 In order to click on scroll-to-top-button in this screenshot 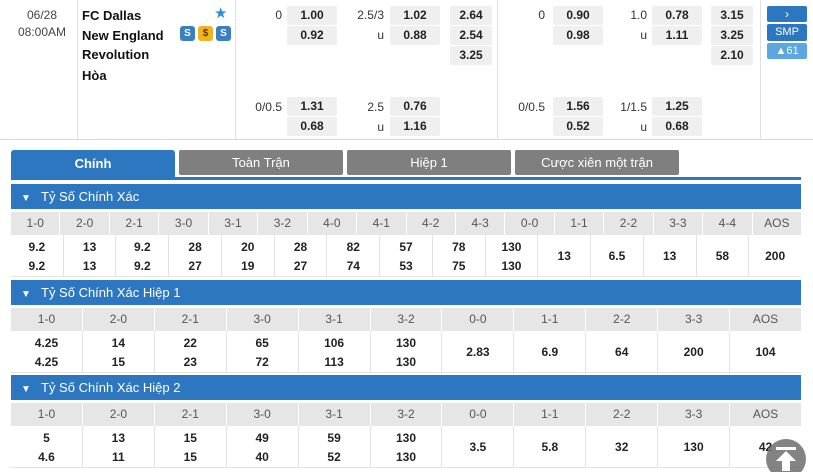, I will do `click(786, 455)`.